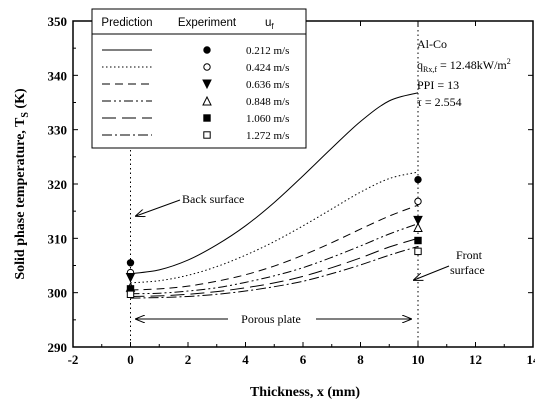 The height and width of the screenshot is (402, 535). Describe the element at coordinates (360, 359) in the screenshot. I see `x-tick-label: 8` at that location.